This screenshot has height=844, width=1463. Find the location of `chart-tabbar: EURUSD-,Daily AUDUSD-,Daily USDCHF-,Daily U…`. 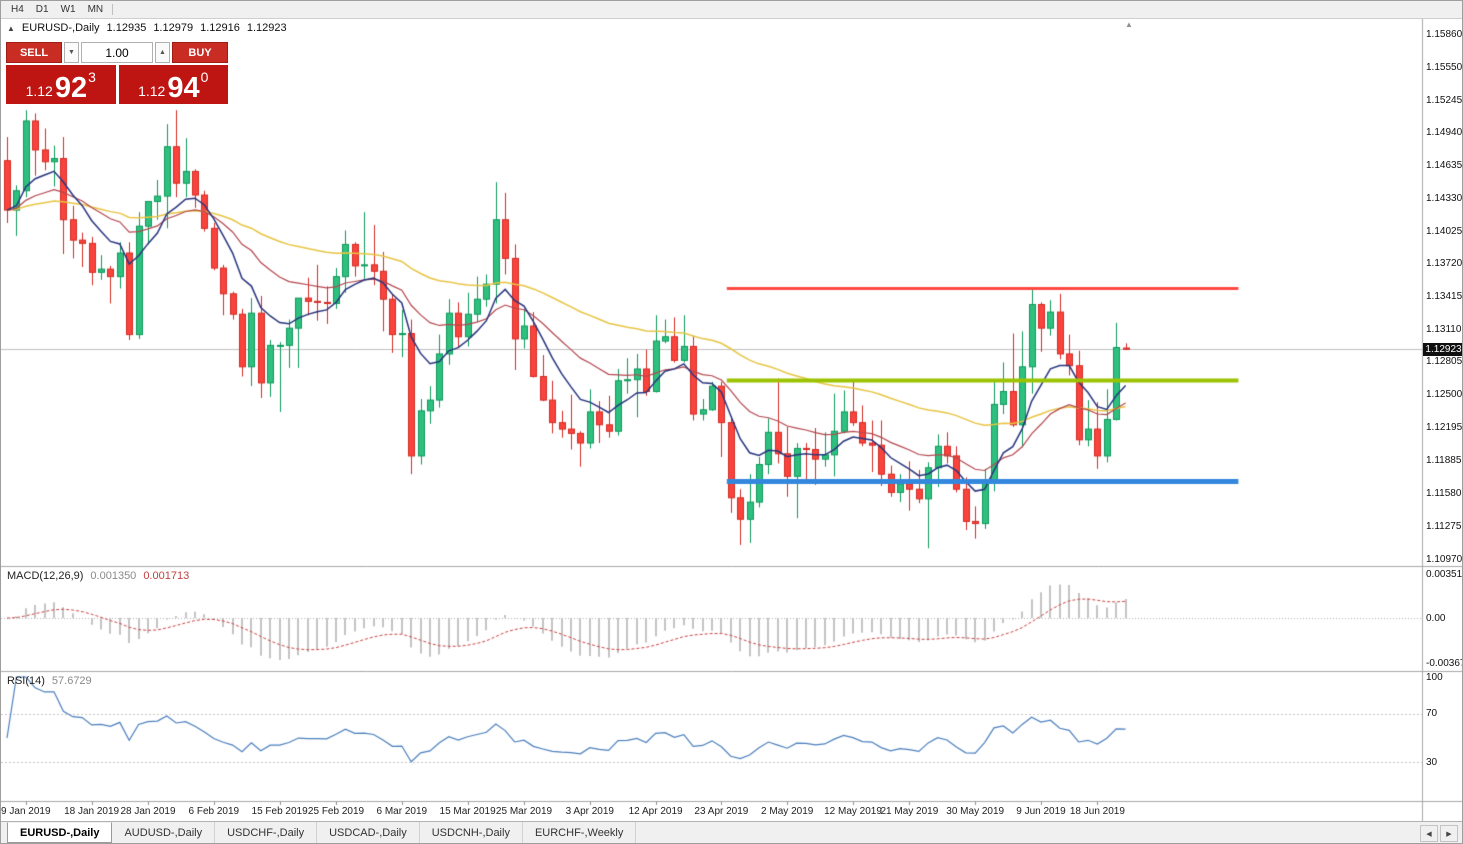

chart-tabbar: EURUSD-,Daily AUDUSD-,Daily USDCHF-,Daily U… is located at coordinates (731, 832).